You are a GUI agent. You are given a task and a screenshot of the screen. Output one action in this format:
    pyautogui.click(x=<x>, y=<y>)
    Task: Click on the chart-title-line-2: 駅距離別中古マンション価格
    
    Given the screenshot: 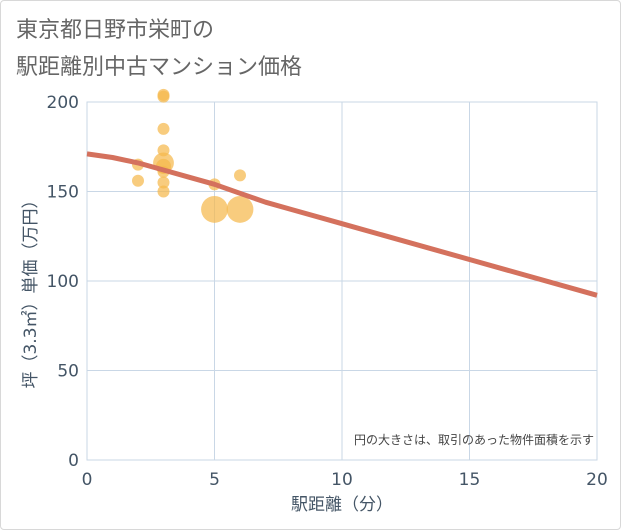 What is the action you would take?
    pyautogui.click(x=159, y=67)
    